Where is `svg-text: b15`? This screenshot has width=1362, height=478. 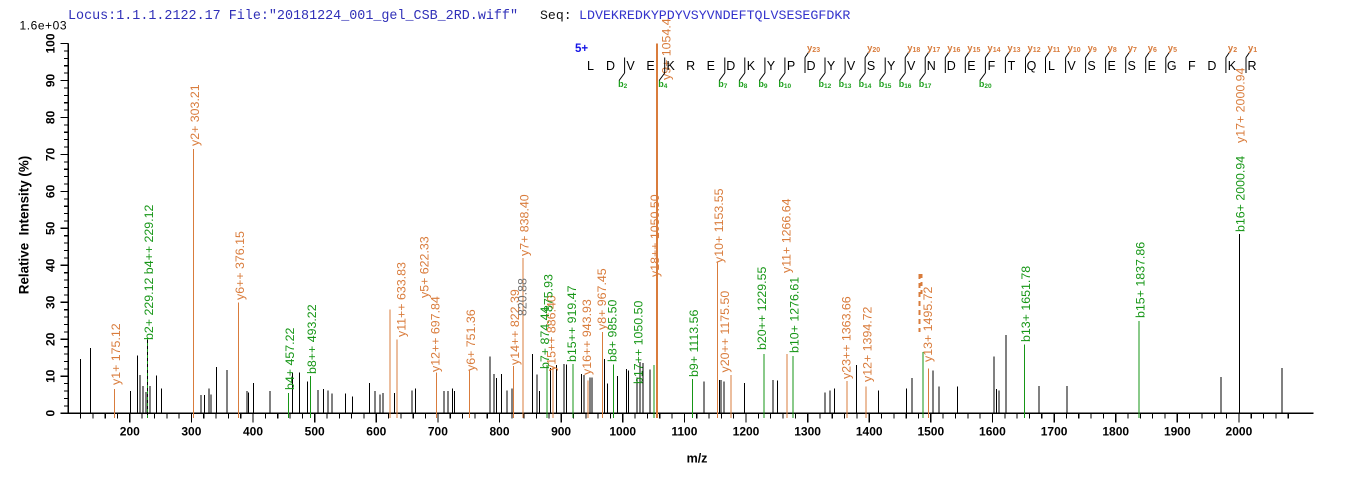 svg-text: b15 is located at coordinates (885, 84).